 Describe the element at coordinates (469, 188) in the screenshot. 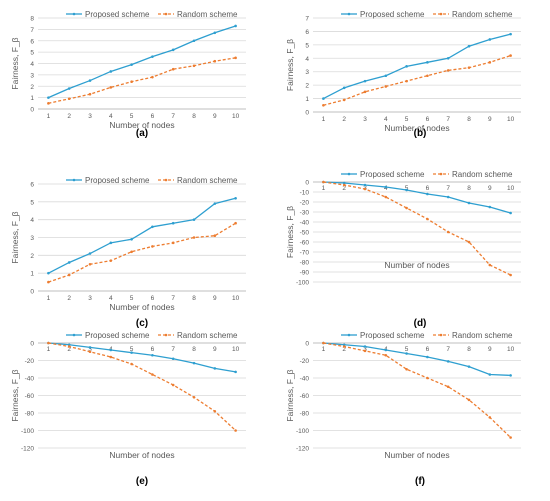

I see `x-tick-label: 8` at that location.